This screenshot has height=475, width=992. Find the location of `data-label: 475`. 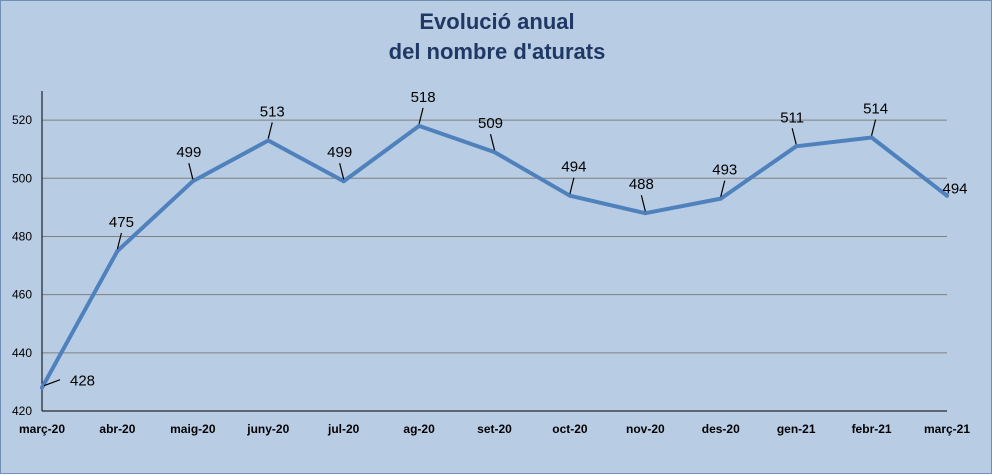

data-label: 475 is located at coordinates (121, 222).